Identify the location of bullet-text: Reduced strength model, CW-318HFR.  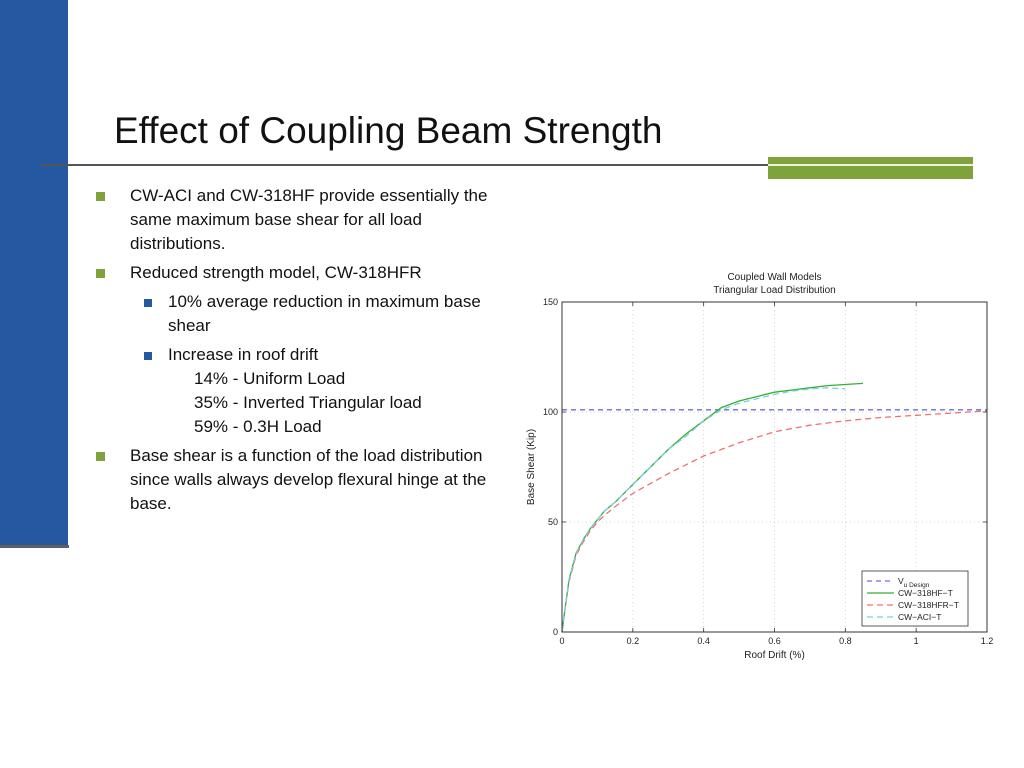
(276, 272).